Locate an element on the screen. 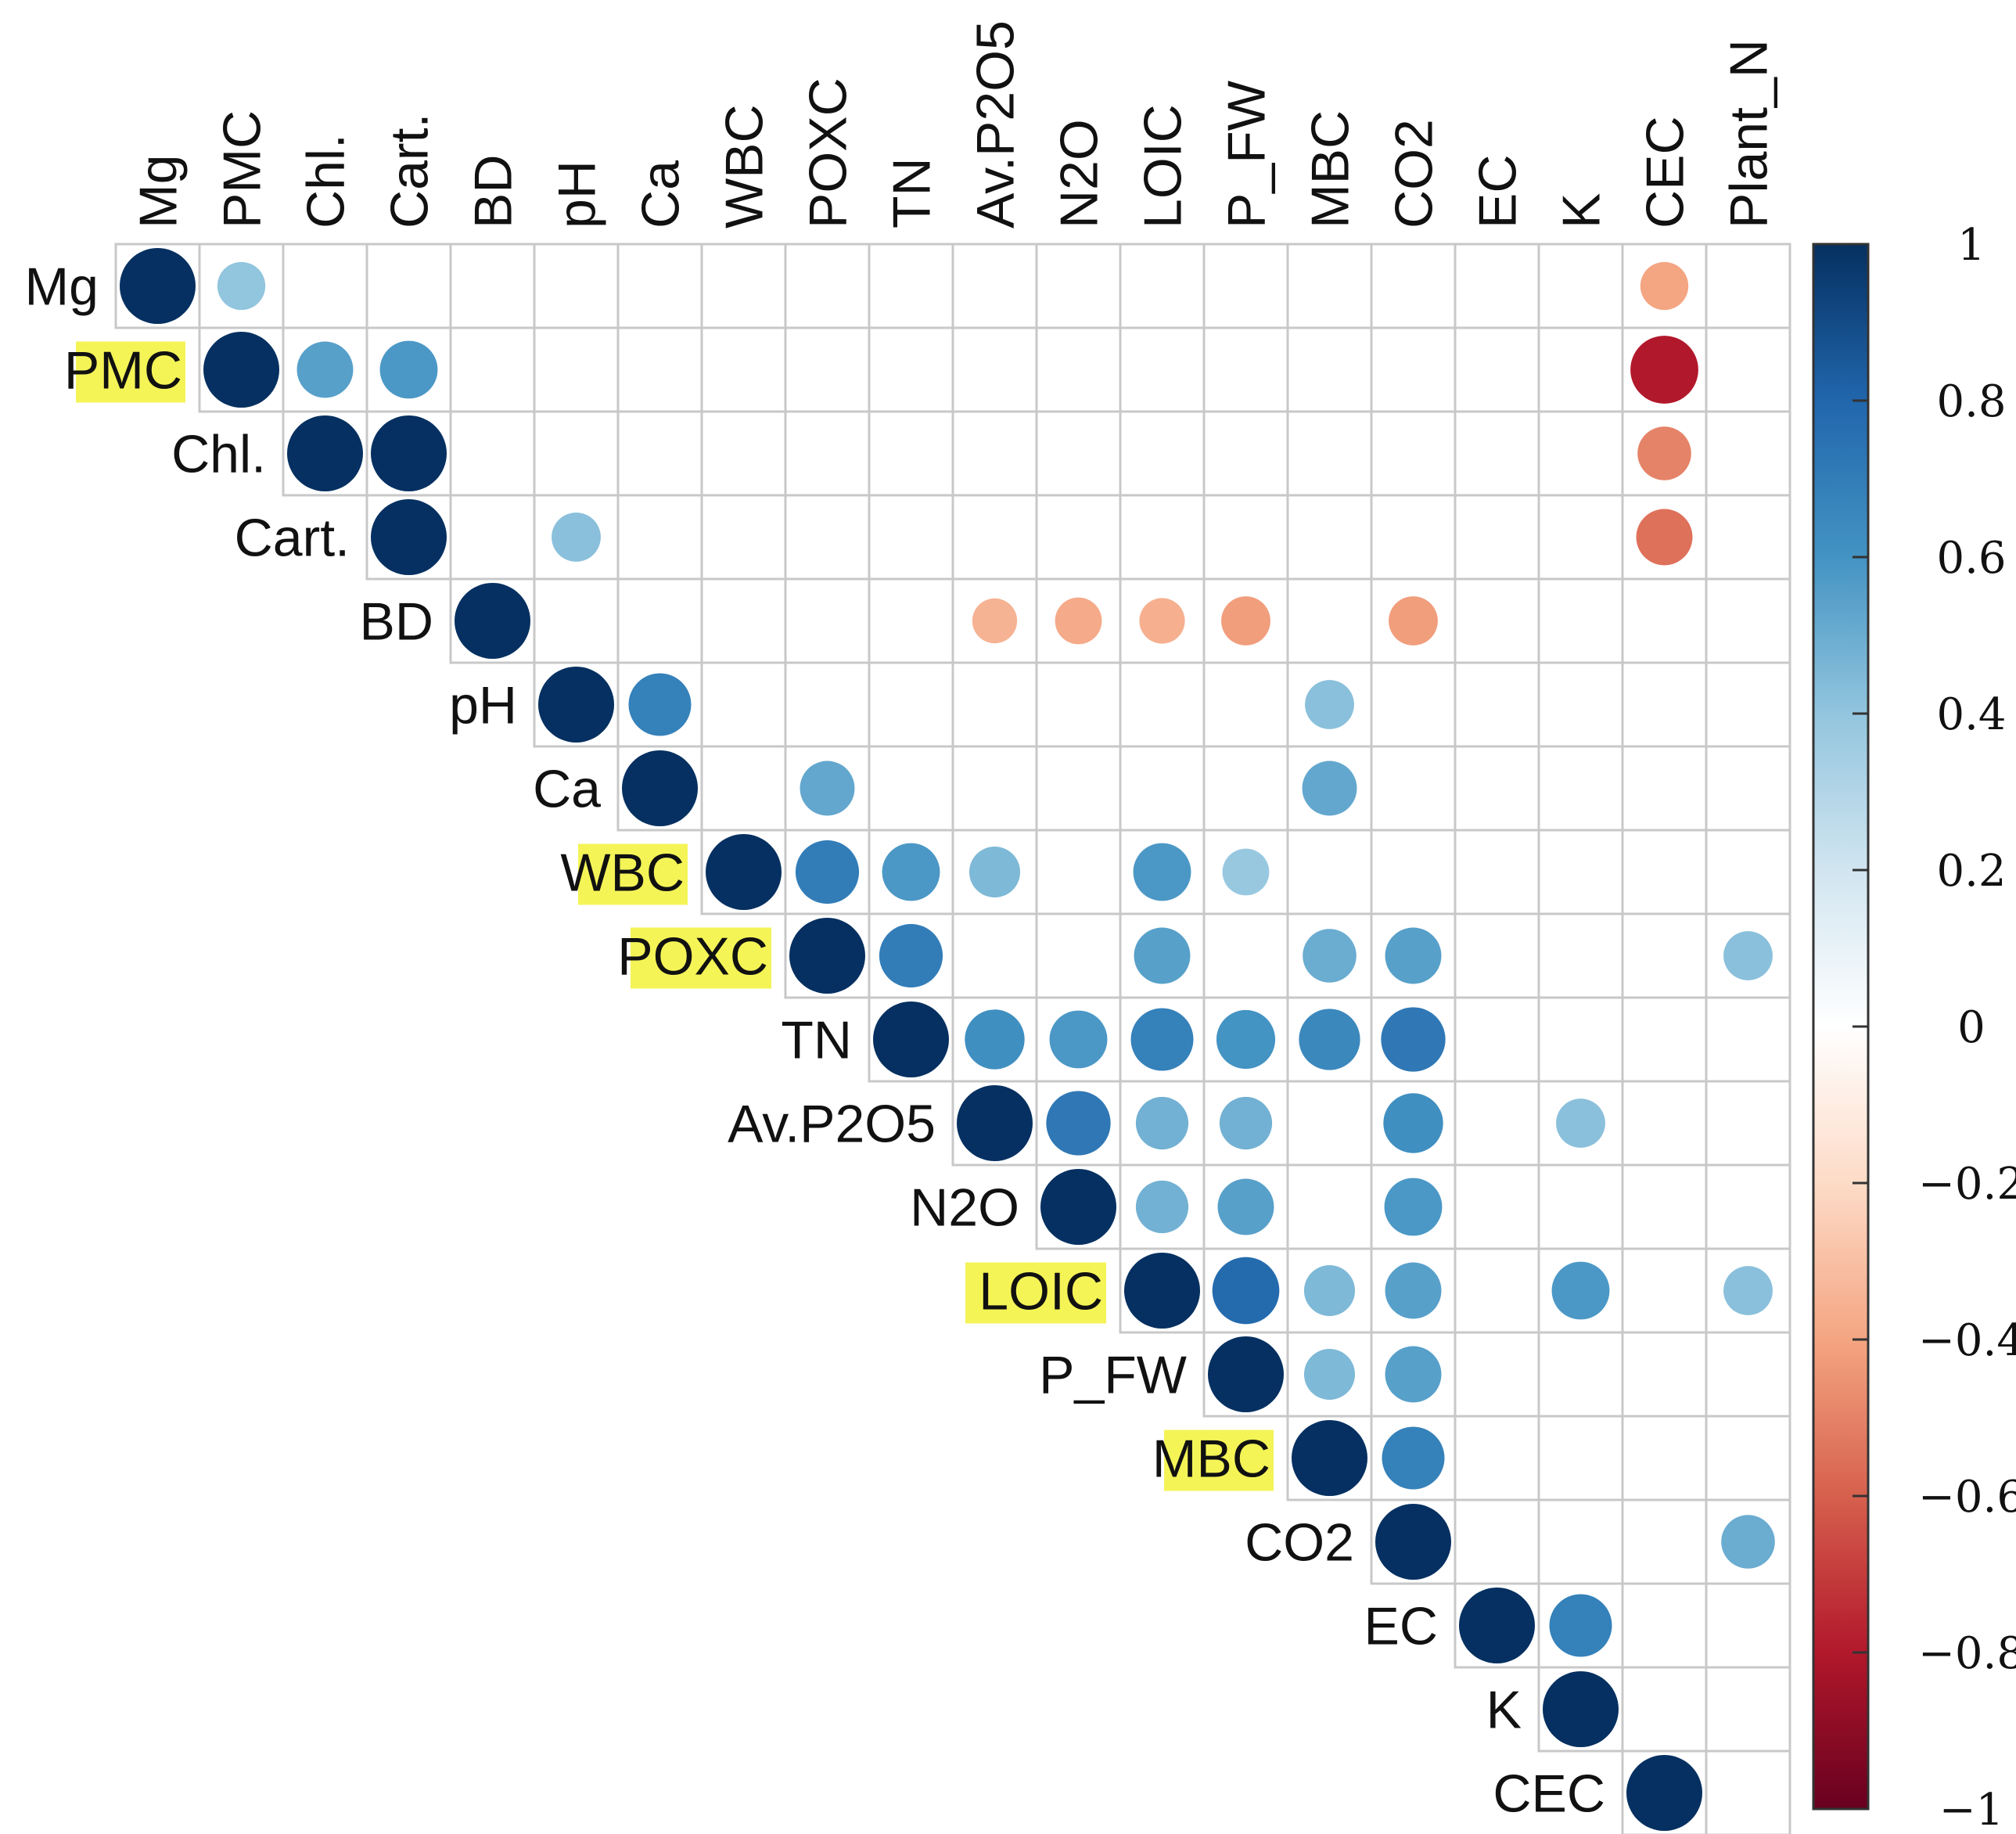  corr-circle-cart-ph is located at coordinates (576, 537).